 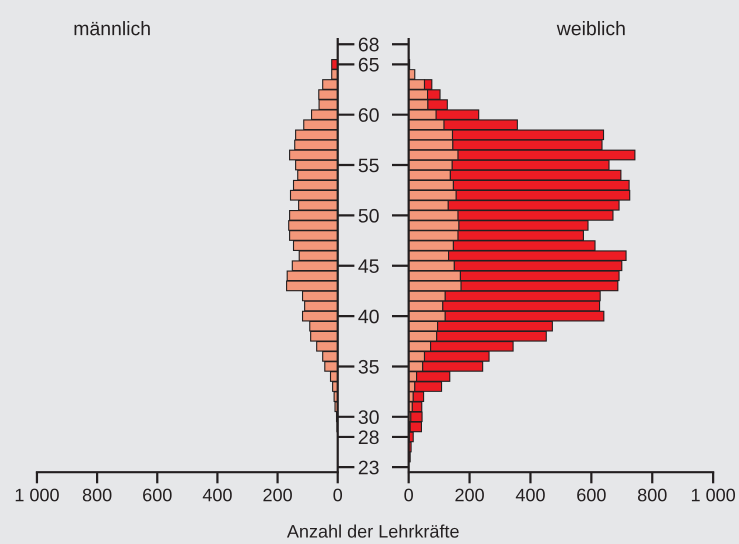 I want to click on y-tick-label: 60, so click(x=368, y=115).